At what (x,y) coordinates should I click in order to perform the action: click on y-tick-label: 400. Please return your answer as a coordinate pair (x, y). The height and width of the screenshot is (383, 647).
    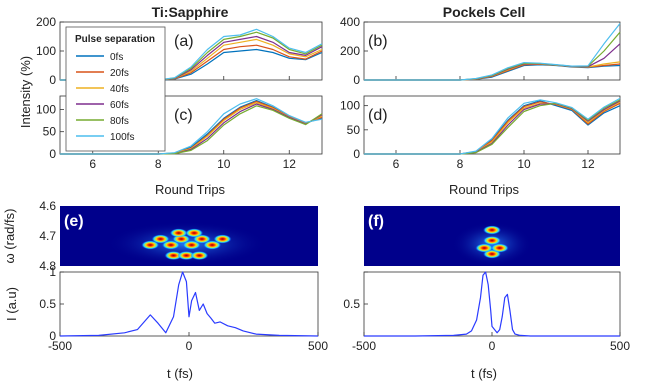
    Looking at the image, I should click on (350, 22).